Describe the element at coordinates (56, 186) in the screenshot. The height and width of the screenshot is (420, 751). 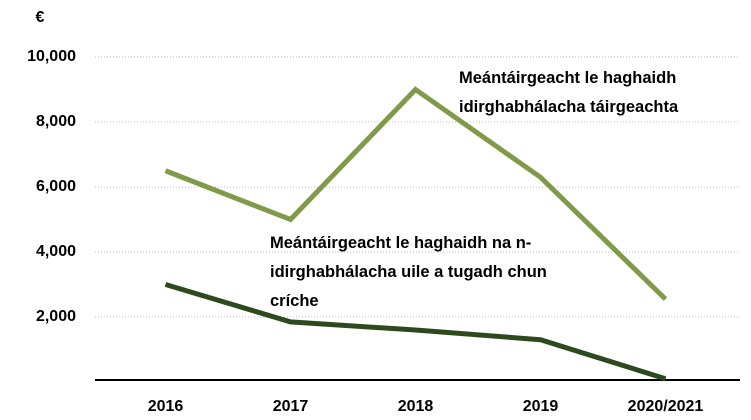
I see `y-tick-label: 6,000` at that location.